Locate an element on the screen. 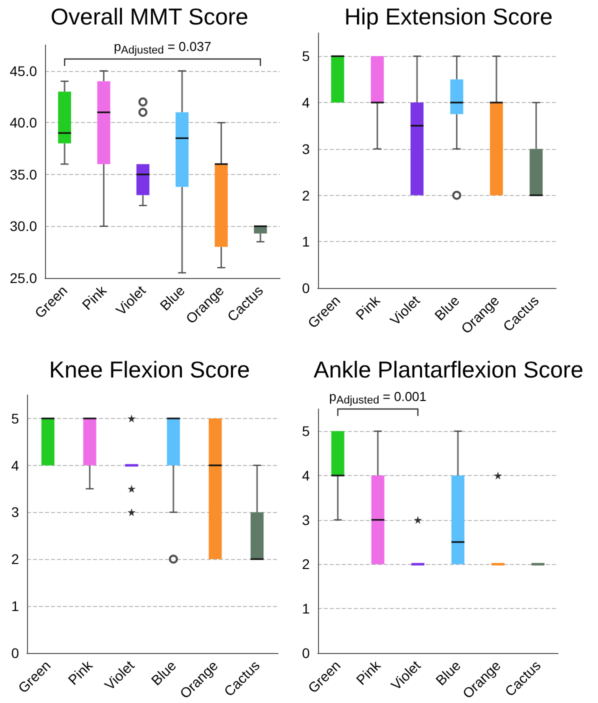 Image resolution: width=598 pixels, height=703 pixels. y-tick-label: 45.0 is located at coordinates (24, 70).